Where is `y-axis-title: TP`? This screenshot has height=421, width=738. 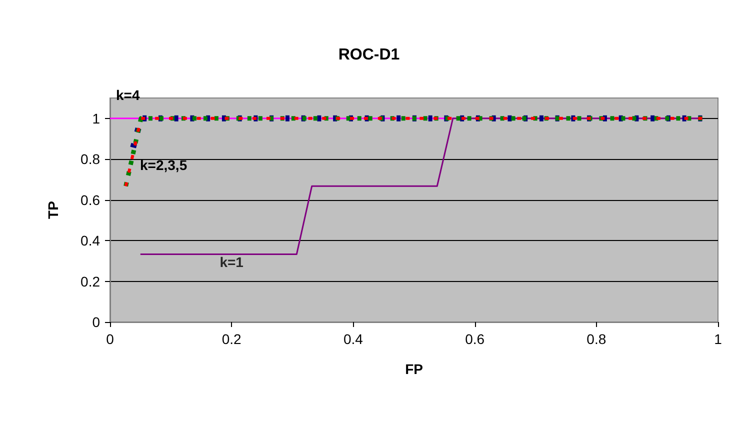
y-axis-title: TP is located at coordinates (53, 210).